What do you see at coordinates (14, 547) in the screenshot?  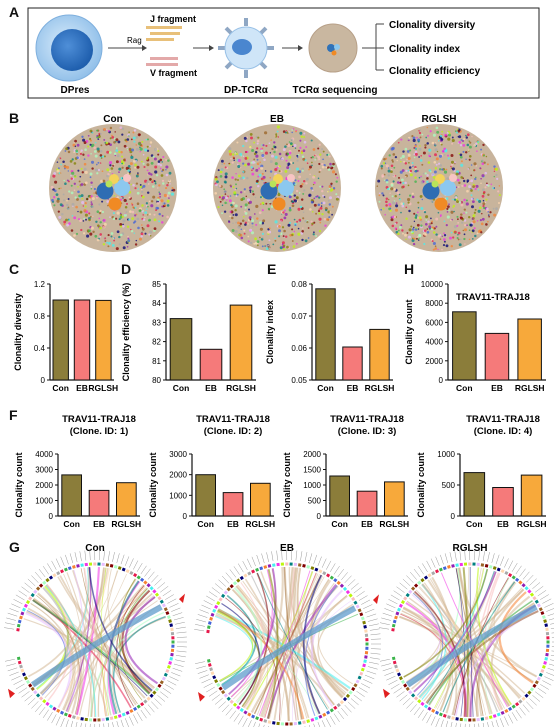 I see `panel-label-g: G` at bounding box center [14, 547].